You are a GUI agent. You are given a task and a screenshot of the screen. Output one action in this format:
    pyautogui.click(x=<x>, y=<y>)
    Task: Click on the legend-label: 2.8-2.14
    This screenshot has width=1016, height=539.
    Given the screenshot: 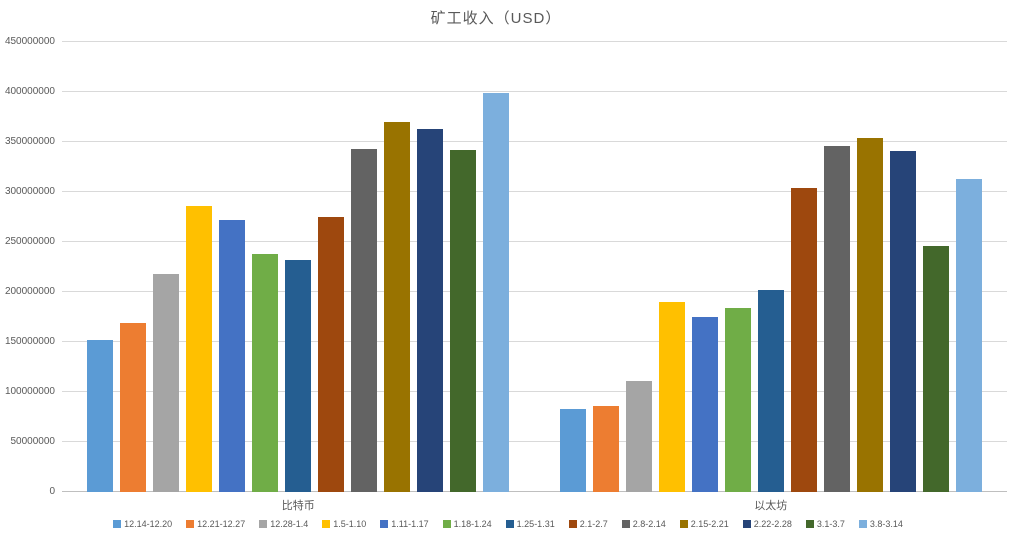 What is the action you would take?
    pyautogui.click(x=649, y=524)
    